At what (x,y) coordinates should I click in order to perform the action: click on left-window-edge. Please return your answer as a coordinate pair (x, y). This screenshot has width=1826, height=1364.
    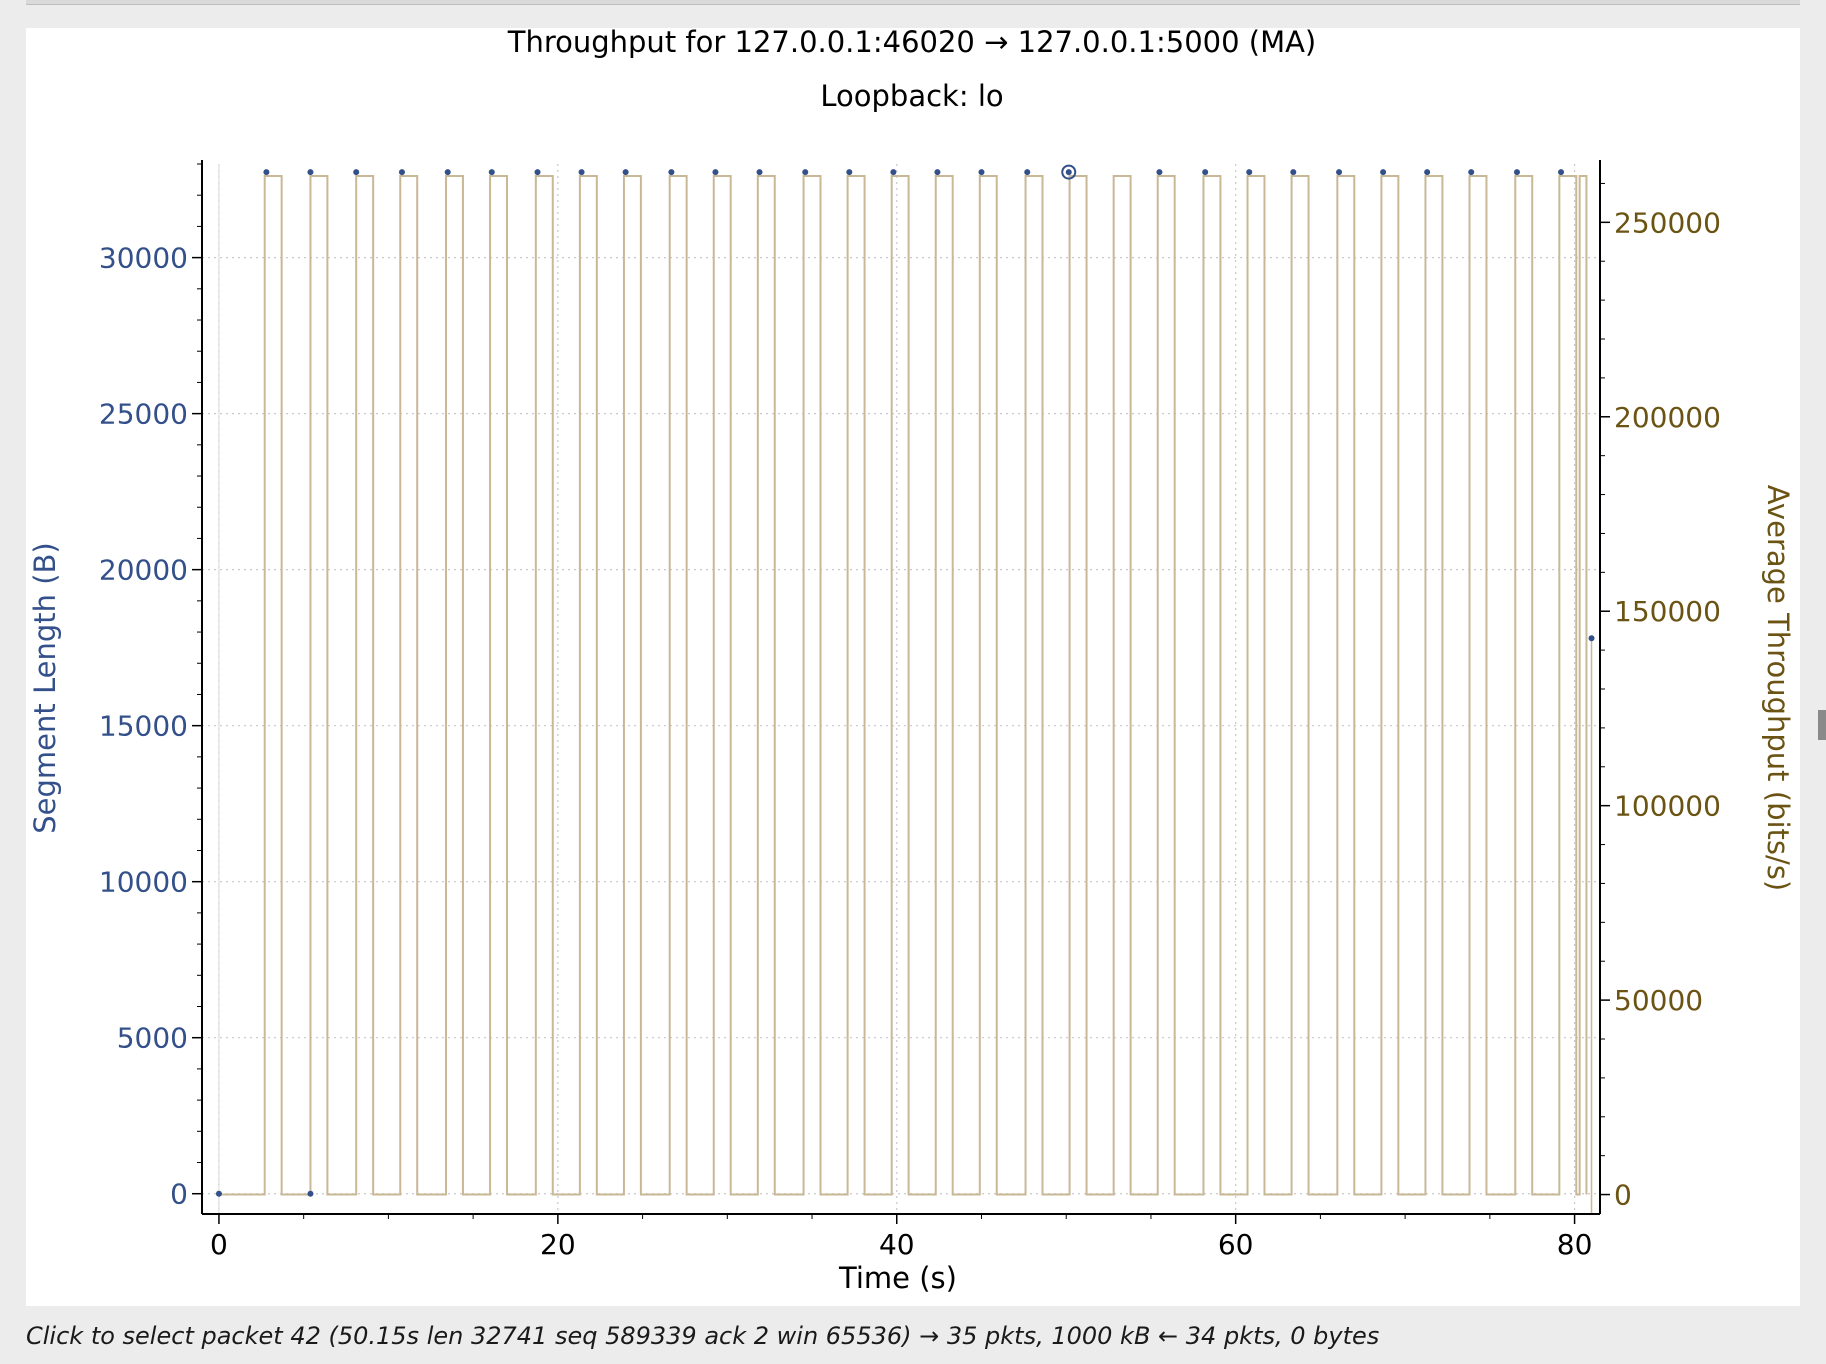
    Looking at the image, I should click on (13, 682).